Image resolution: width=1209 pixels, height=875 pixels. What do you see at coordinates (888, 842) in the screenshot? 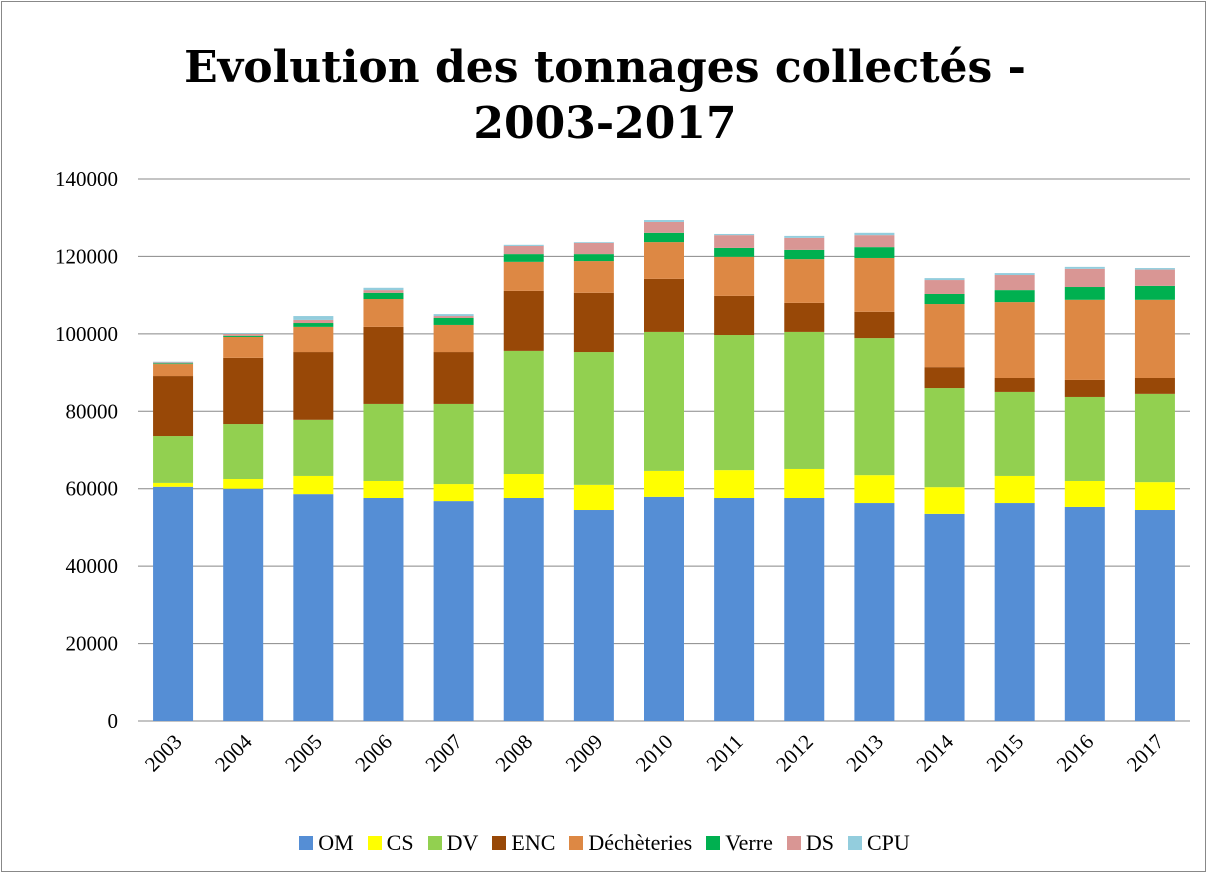
I see `legend-label: CPU` at bounding box center [888, 842].